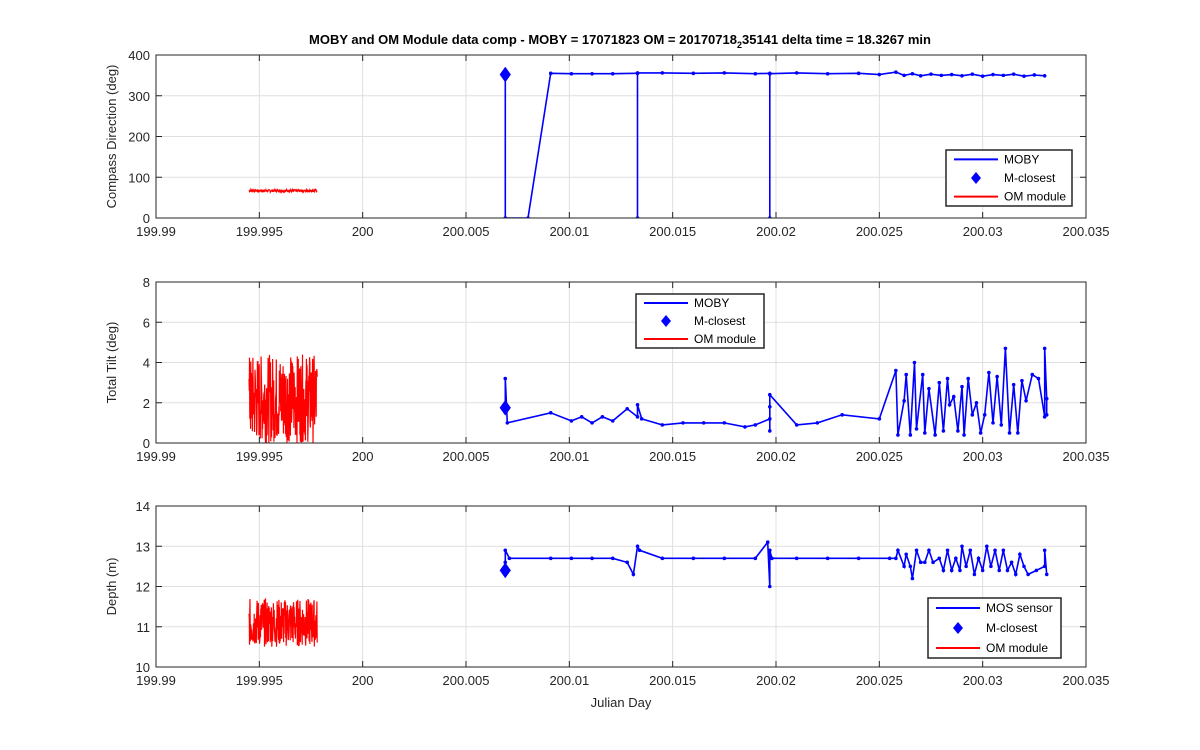 This screenshot has height=750, width=1200. What do you see at coordinates (146, 363) in the screenshot?
I see `y-tick-label: 4` at bounding box center [146, 363].